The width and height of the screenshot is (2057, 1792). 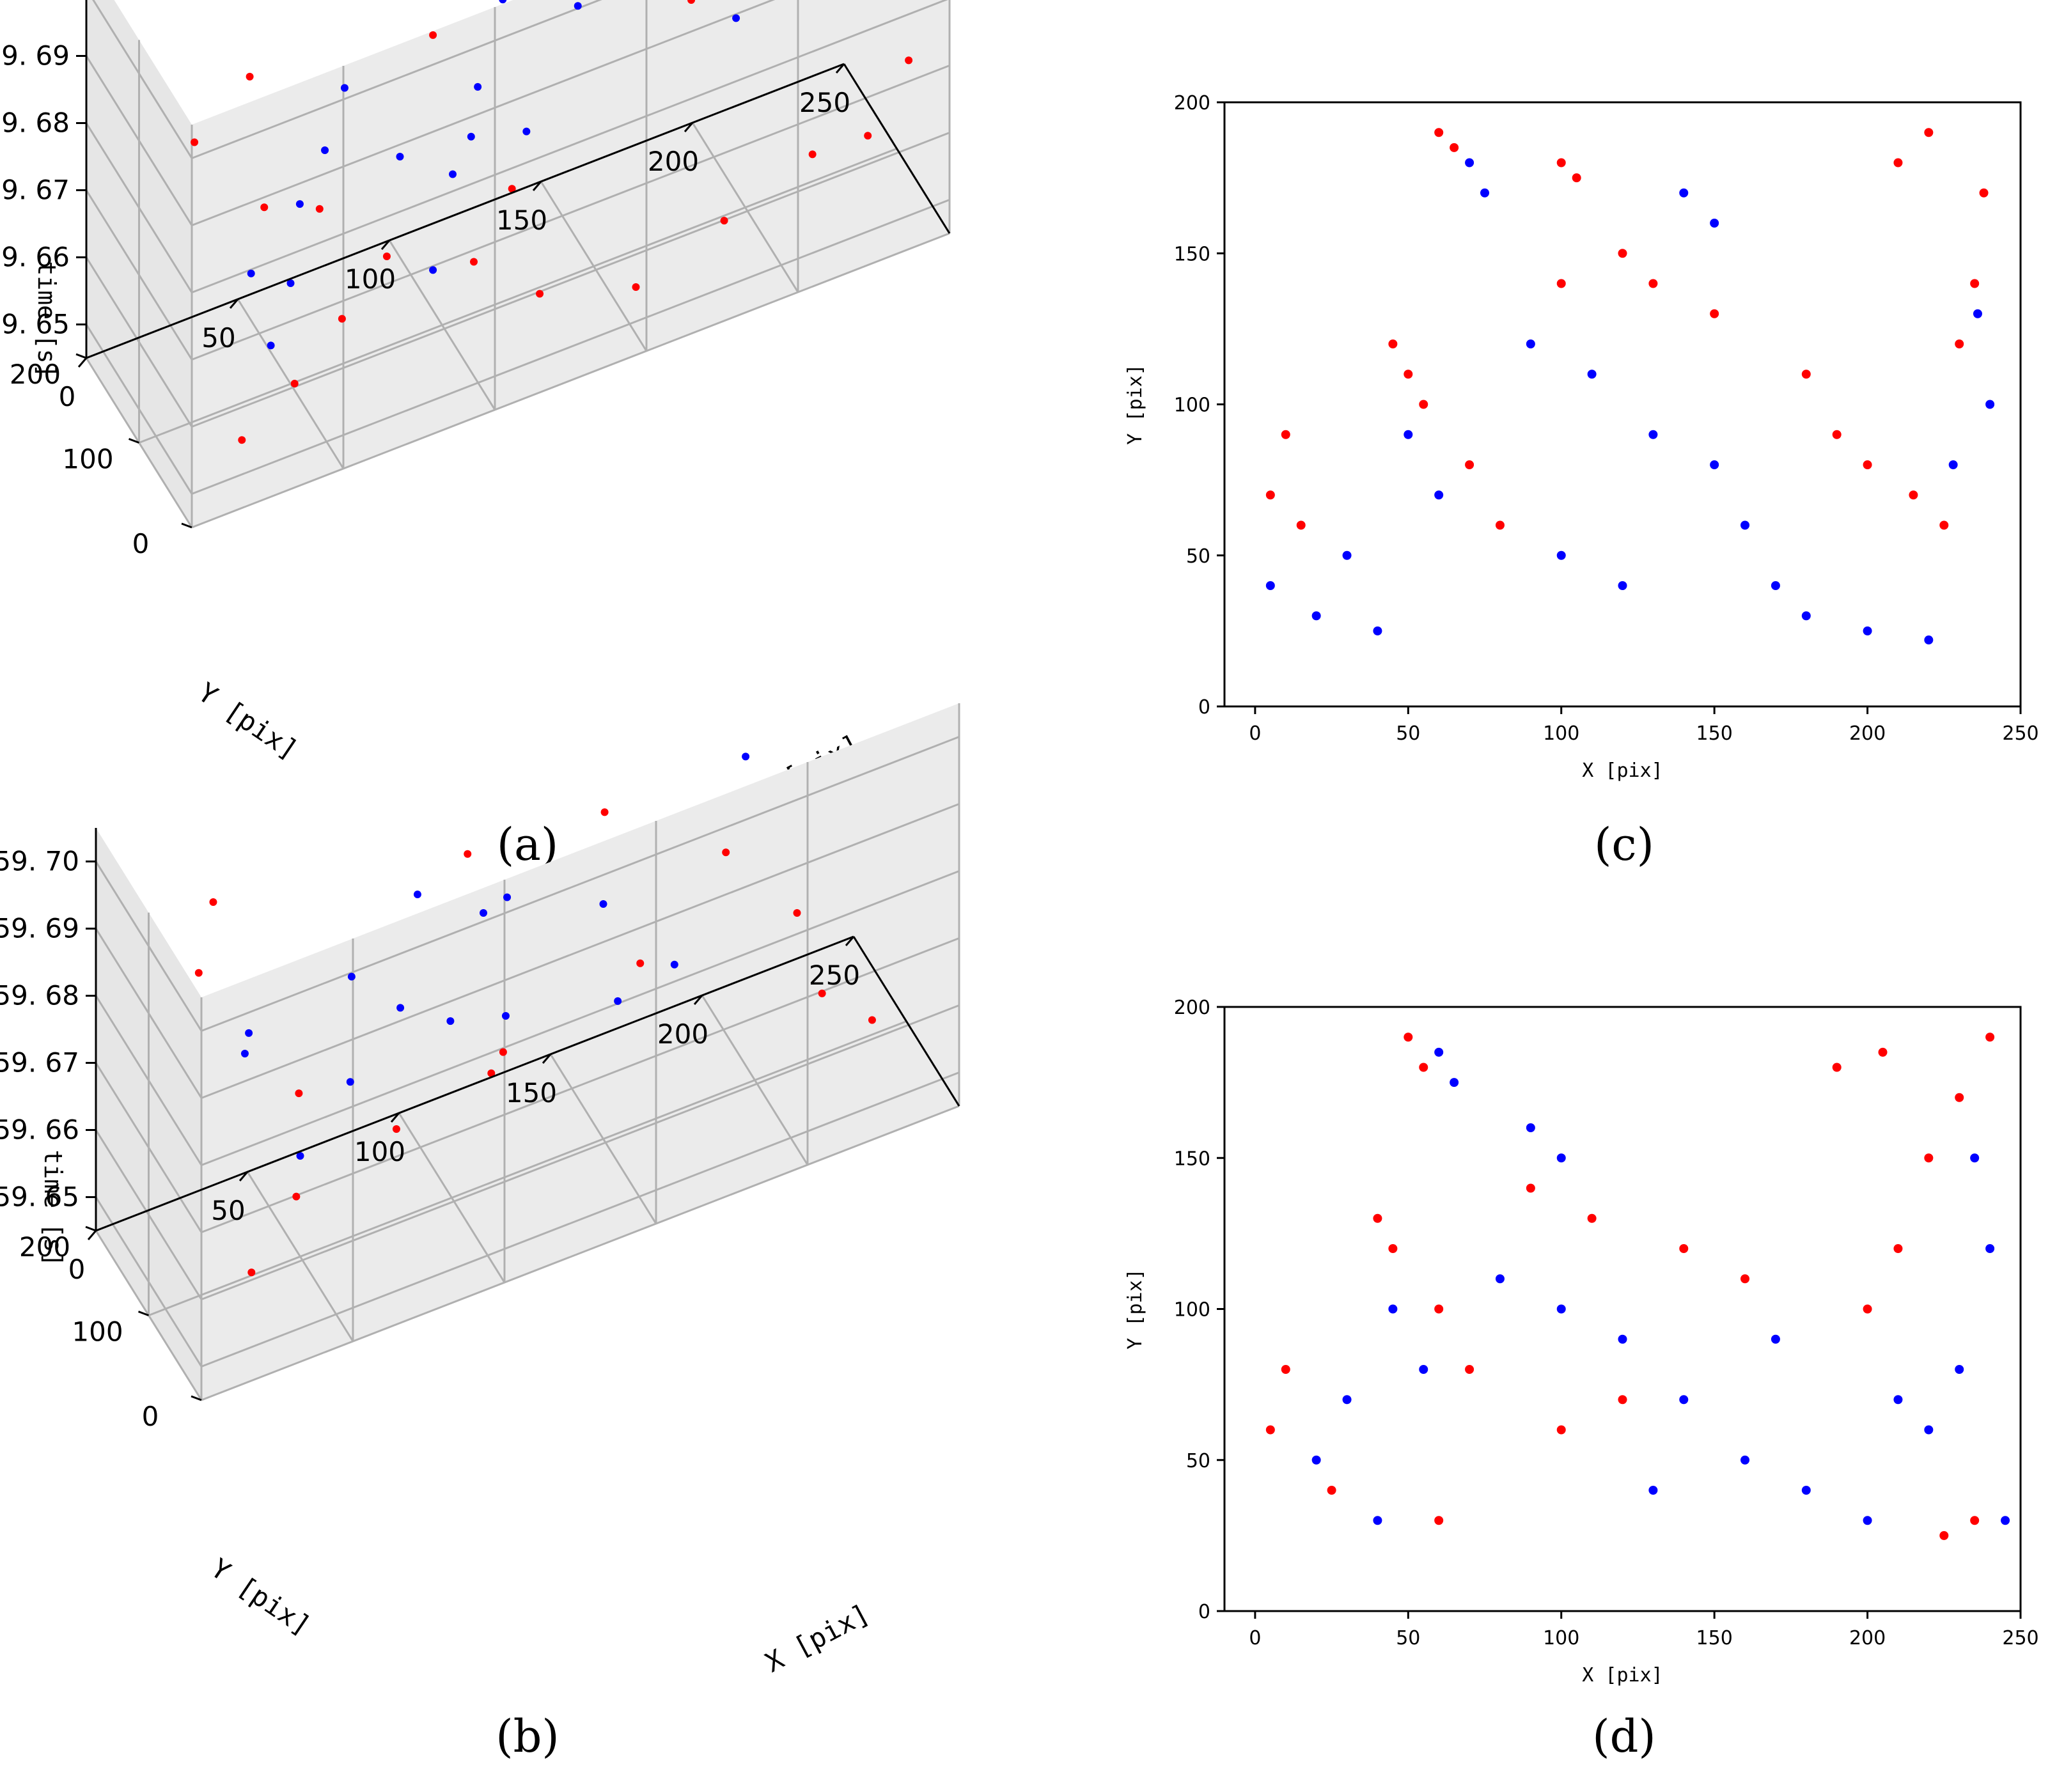 I want to click on y-tick-label: 200, so click(x=1192, y=103).